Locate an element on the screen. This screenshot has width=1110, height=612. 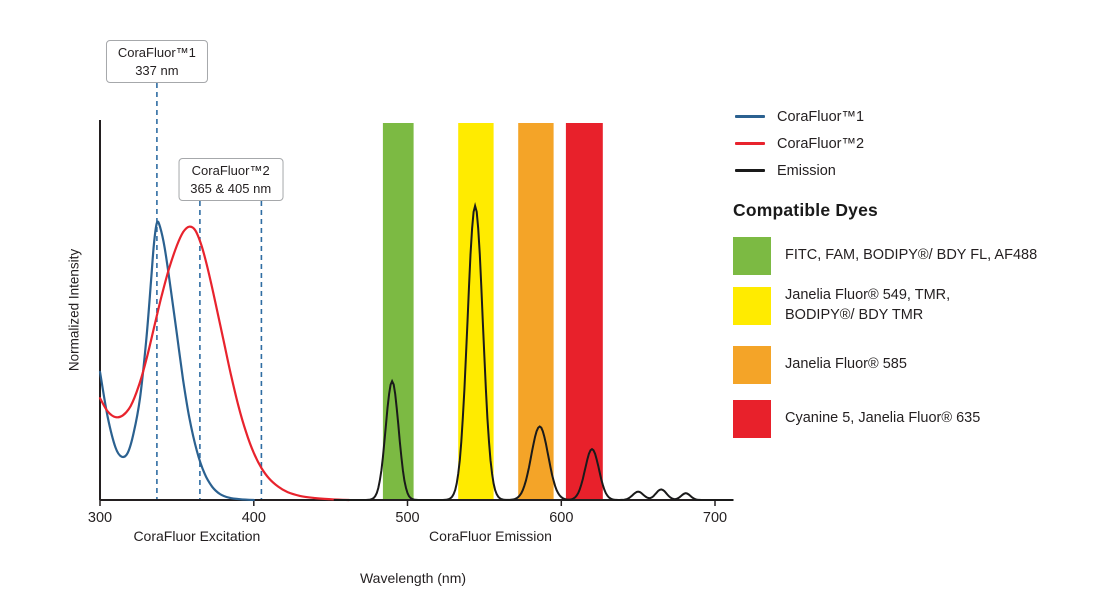
x-tick-label-700: 700 is located at coordinates (715, 518).